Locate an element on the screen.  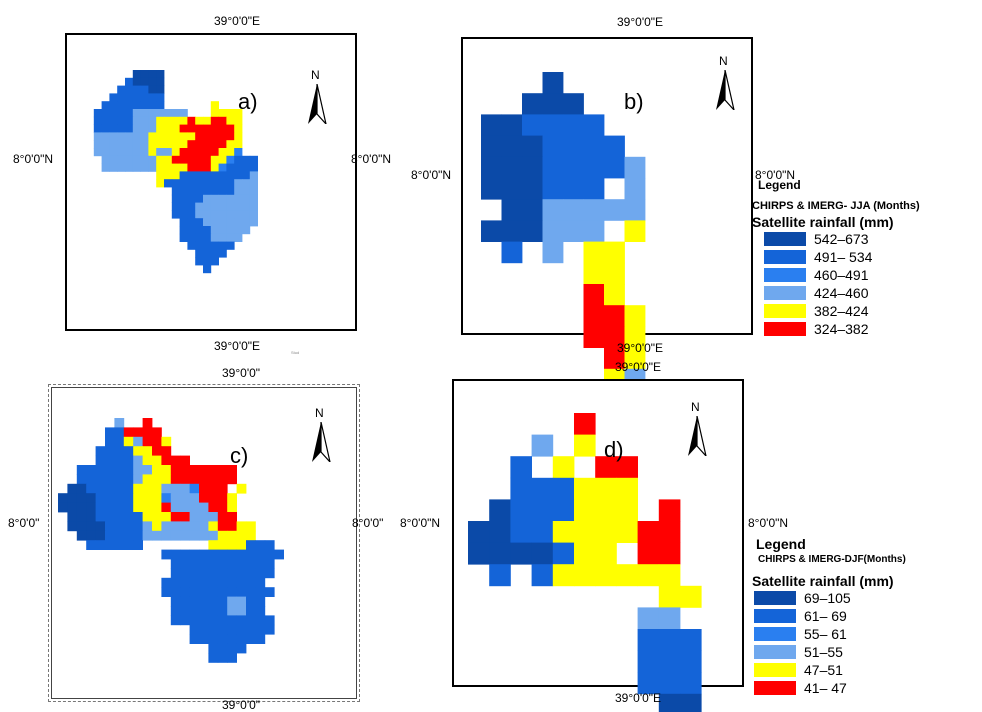
legend-item: 55– 61 is located at coordinates (830, 634).